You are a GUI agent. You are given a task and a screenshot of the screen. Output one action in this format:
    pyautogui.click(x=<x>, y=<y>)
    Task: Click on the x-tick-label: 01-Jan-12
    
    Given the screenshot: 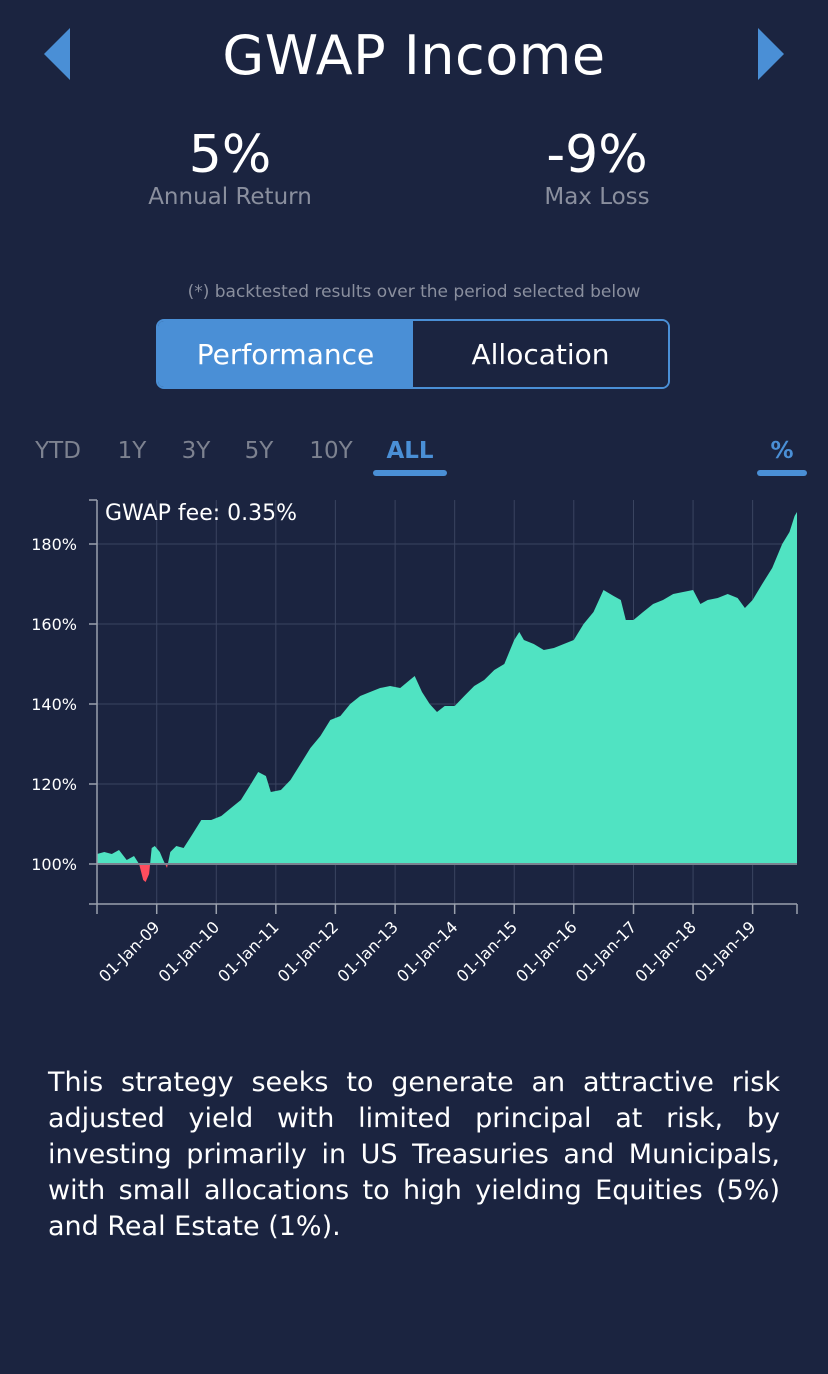 What is the action you would take?
    pyautogui.click(x=308, y=951)
    